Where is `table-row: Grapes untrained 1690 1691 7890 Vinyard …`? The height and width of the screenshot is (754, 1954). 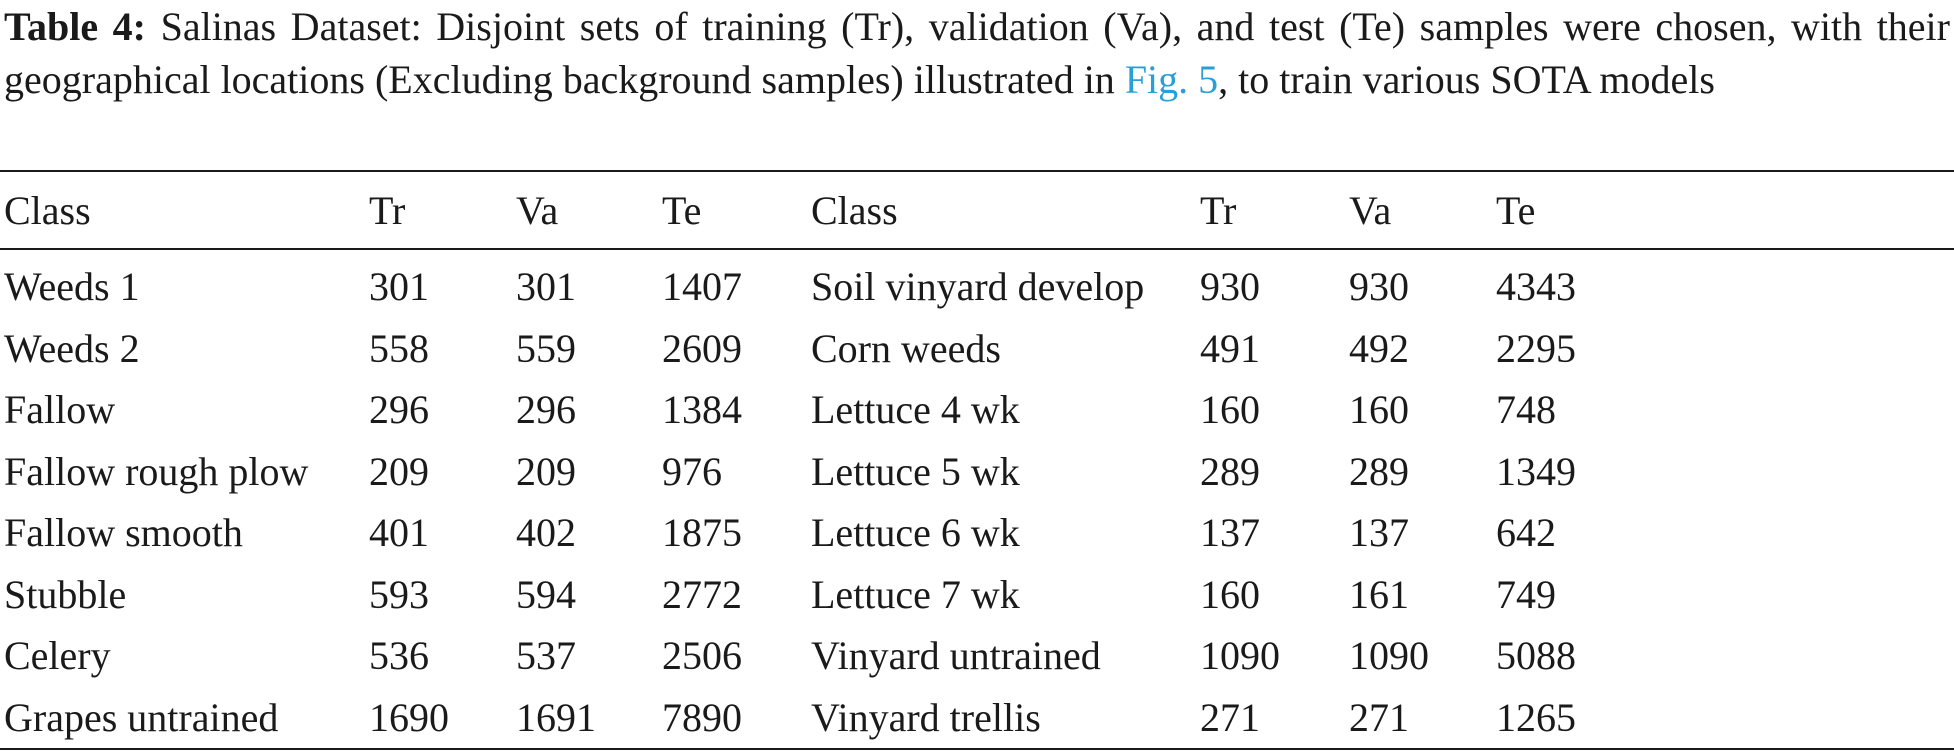 table-row: Grapes untrained 1690 1691 7890 Vinyard … is located at coordinates (977, 718).